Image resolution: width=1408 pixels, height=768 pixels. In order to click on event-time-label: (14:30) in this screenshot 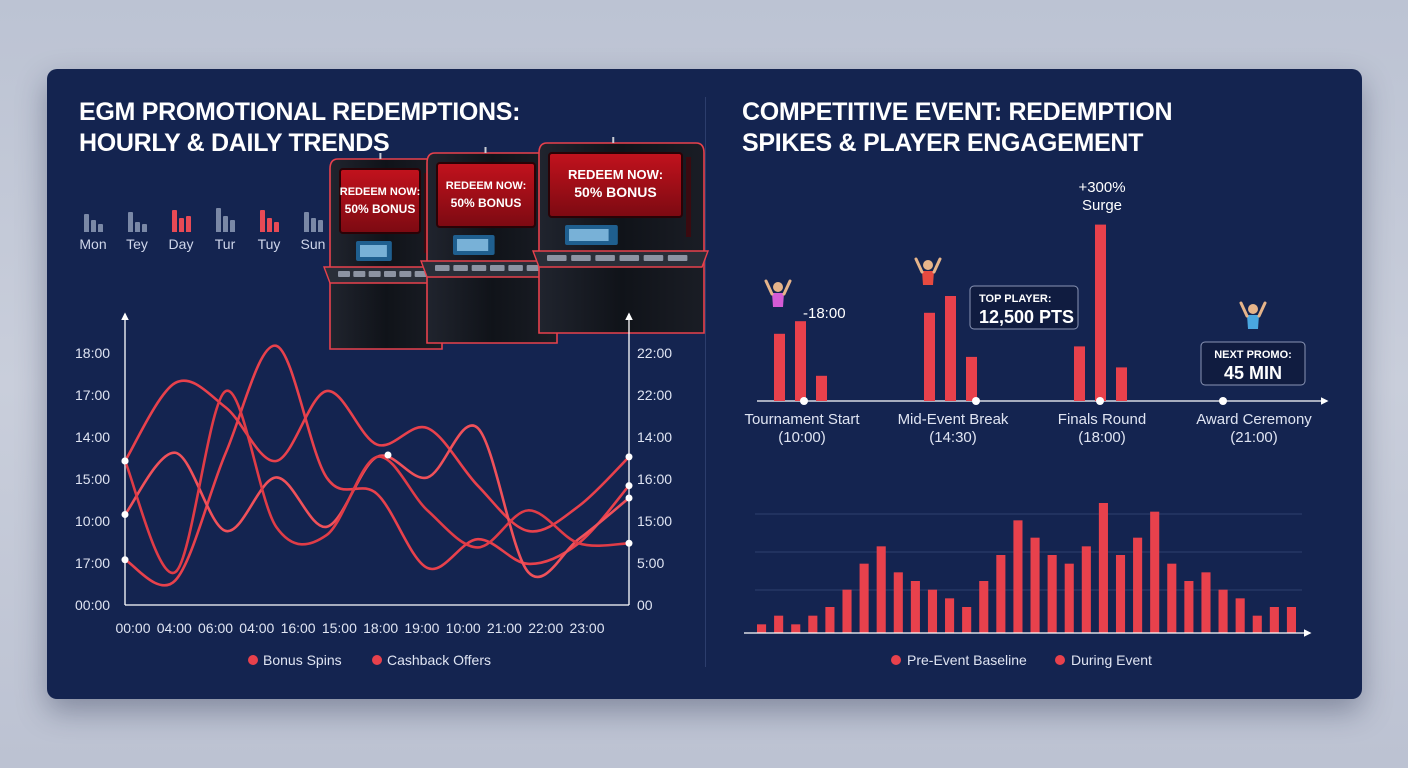, I will do `click(953, 437)`.